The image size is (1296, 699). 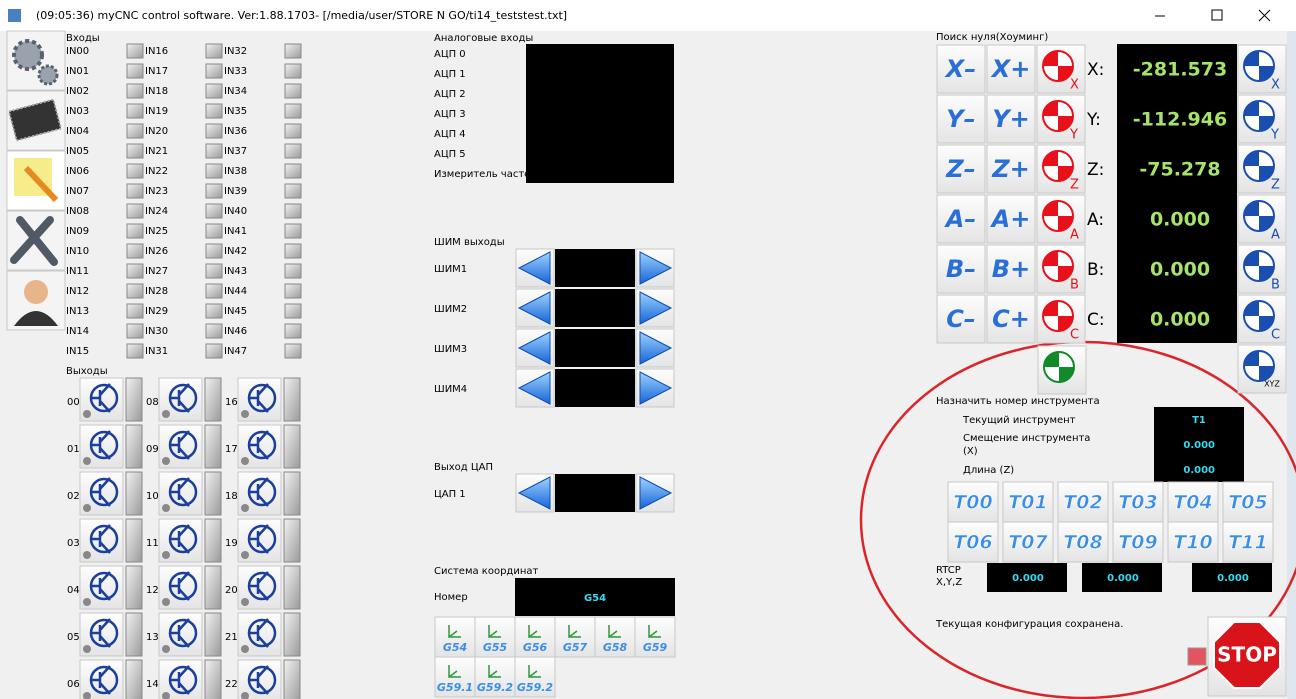 What do you see at coordinates (36, 292) in the screenshot?
I see `user-head` at bounding box center [36, 292].